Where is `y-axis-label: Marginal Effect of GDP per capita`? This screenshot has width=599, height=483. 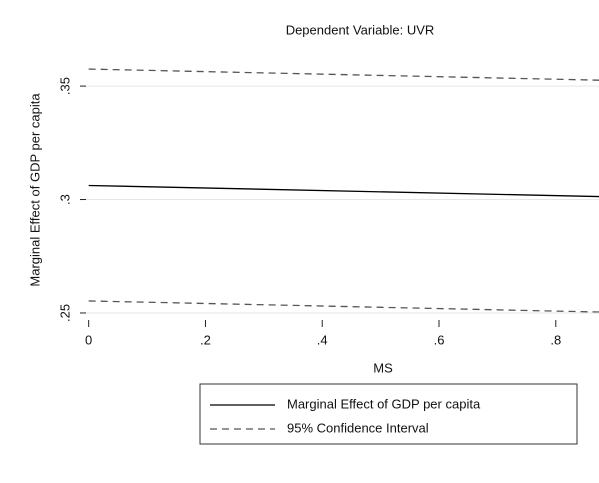 y-axis-label: Marginal Effect of GDP per capita is located at coordinates (34, 190).